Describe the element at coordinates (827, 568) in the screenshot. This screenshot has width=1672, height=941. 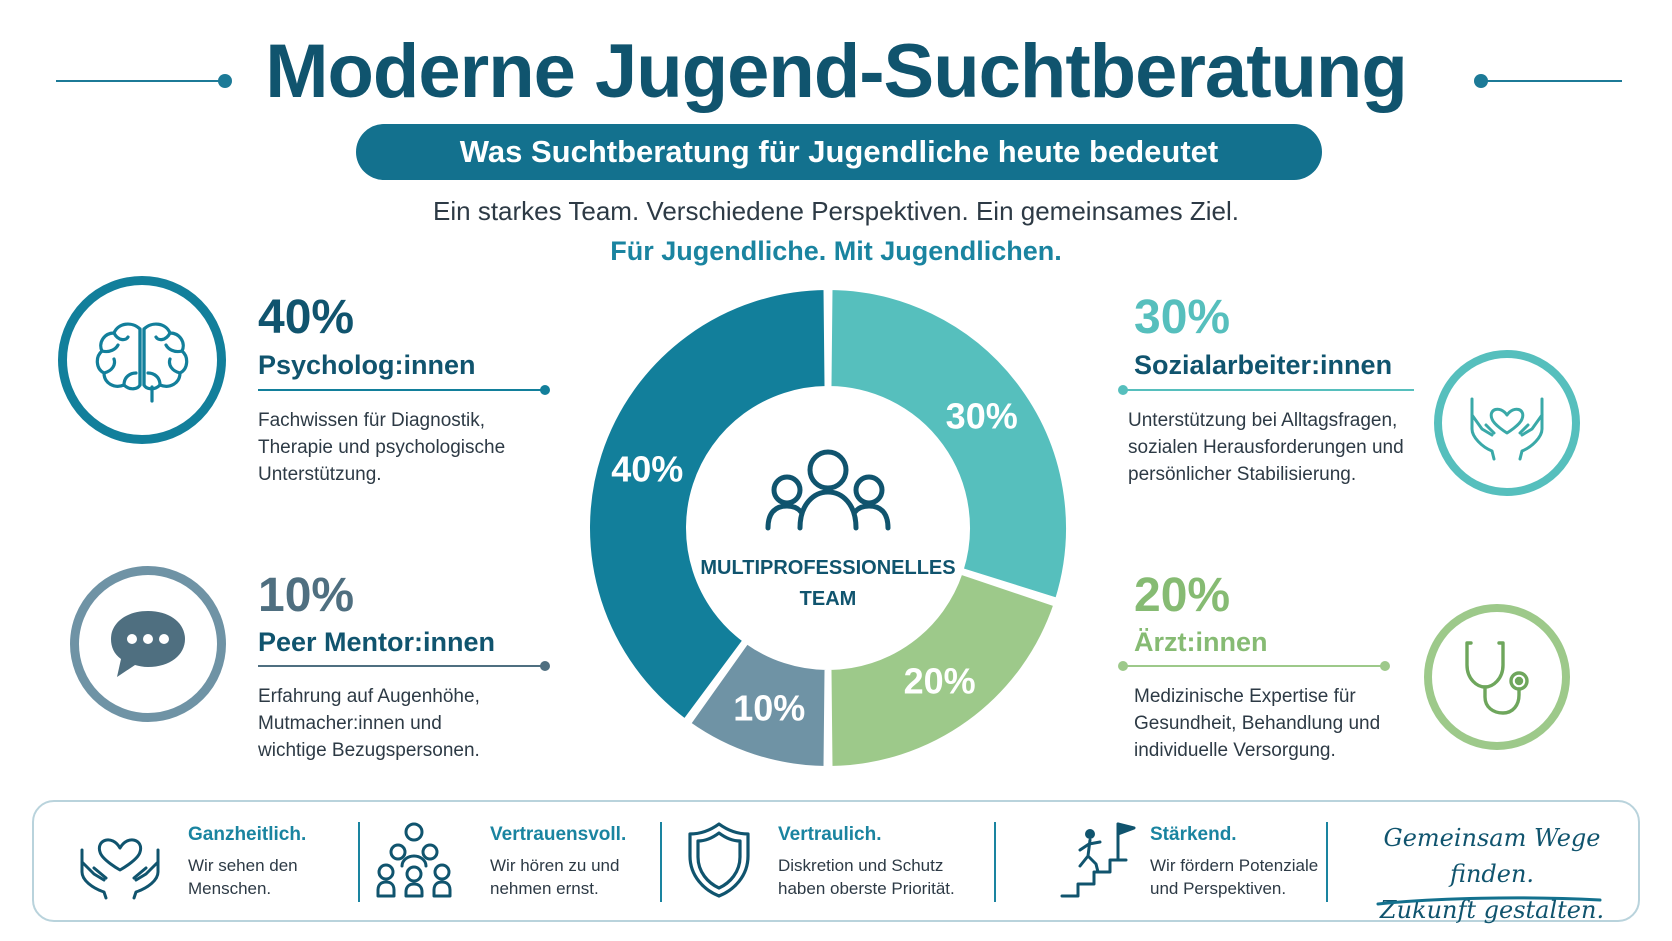
I see `donut-center-label-line1: MULTIPROFESSIONELLES` at that location.